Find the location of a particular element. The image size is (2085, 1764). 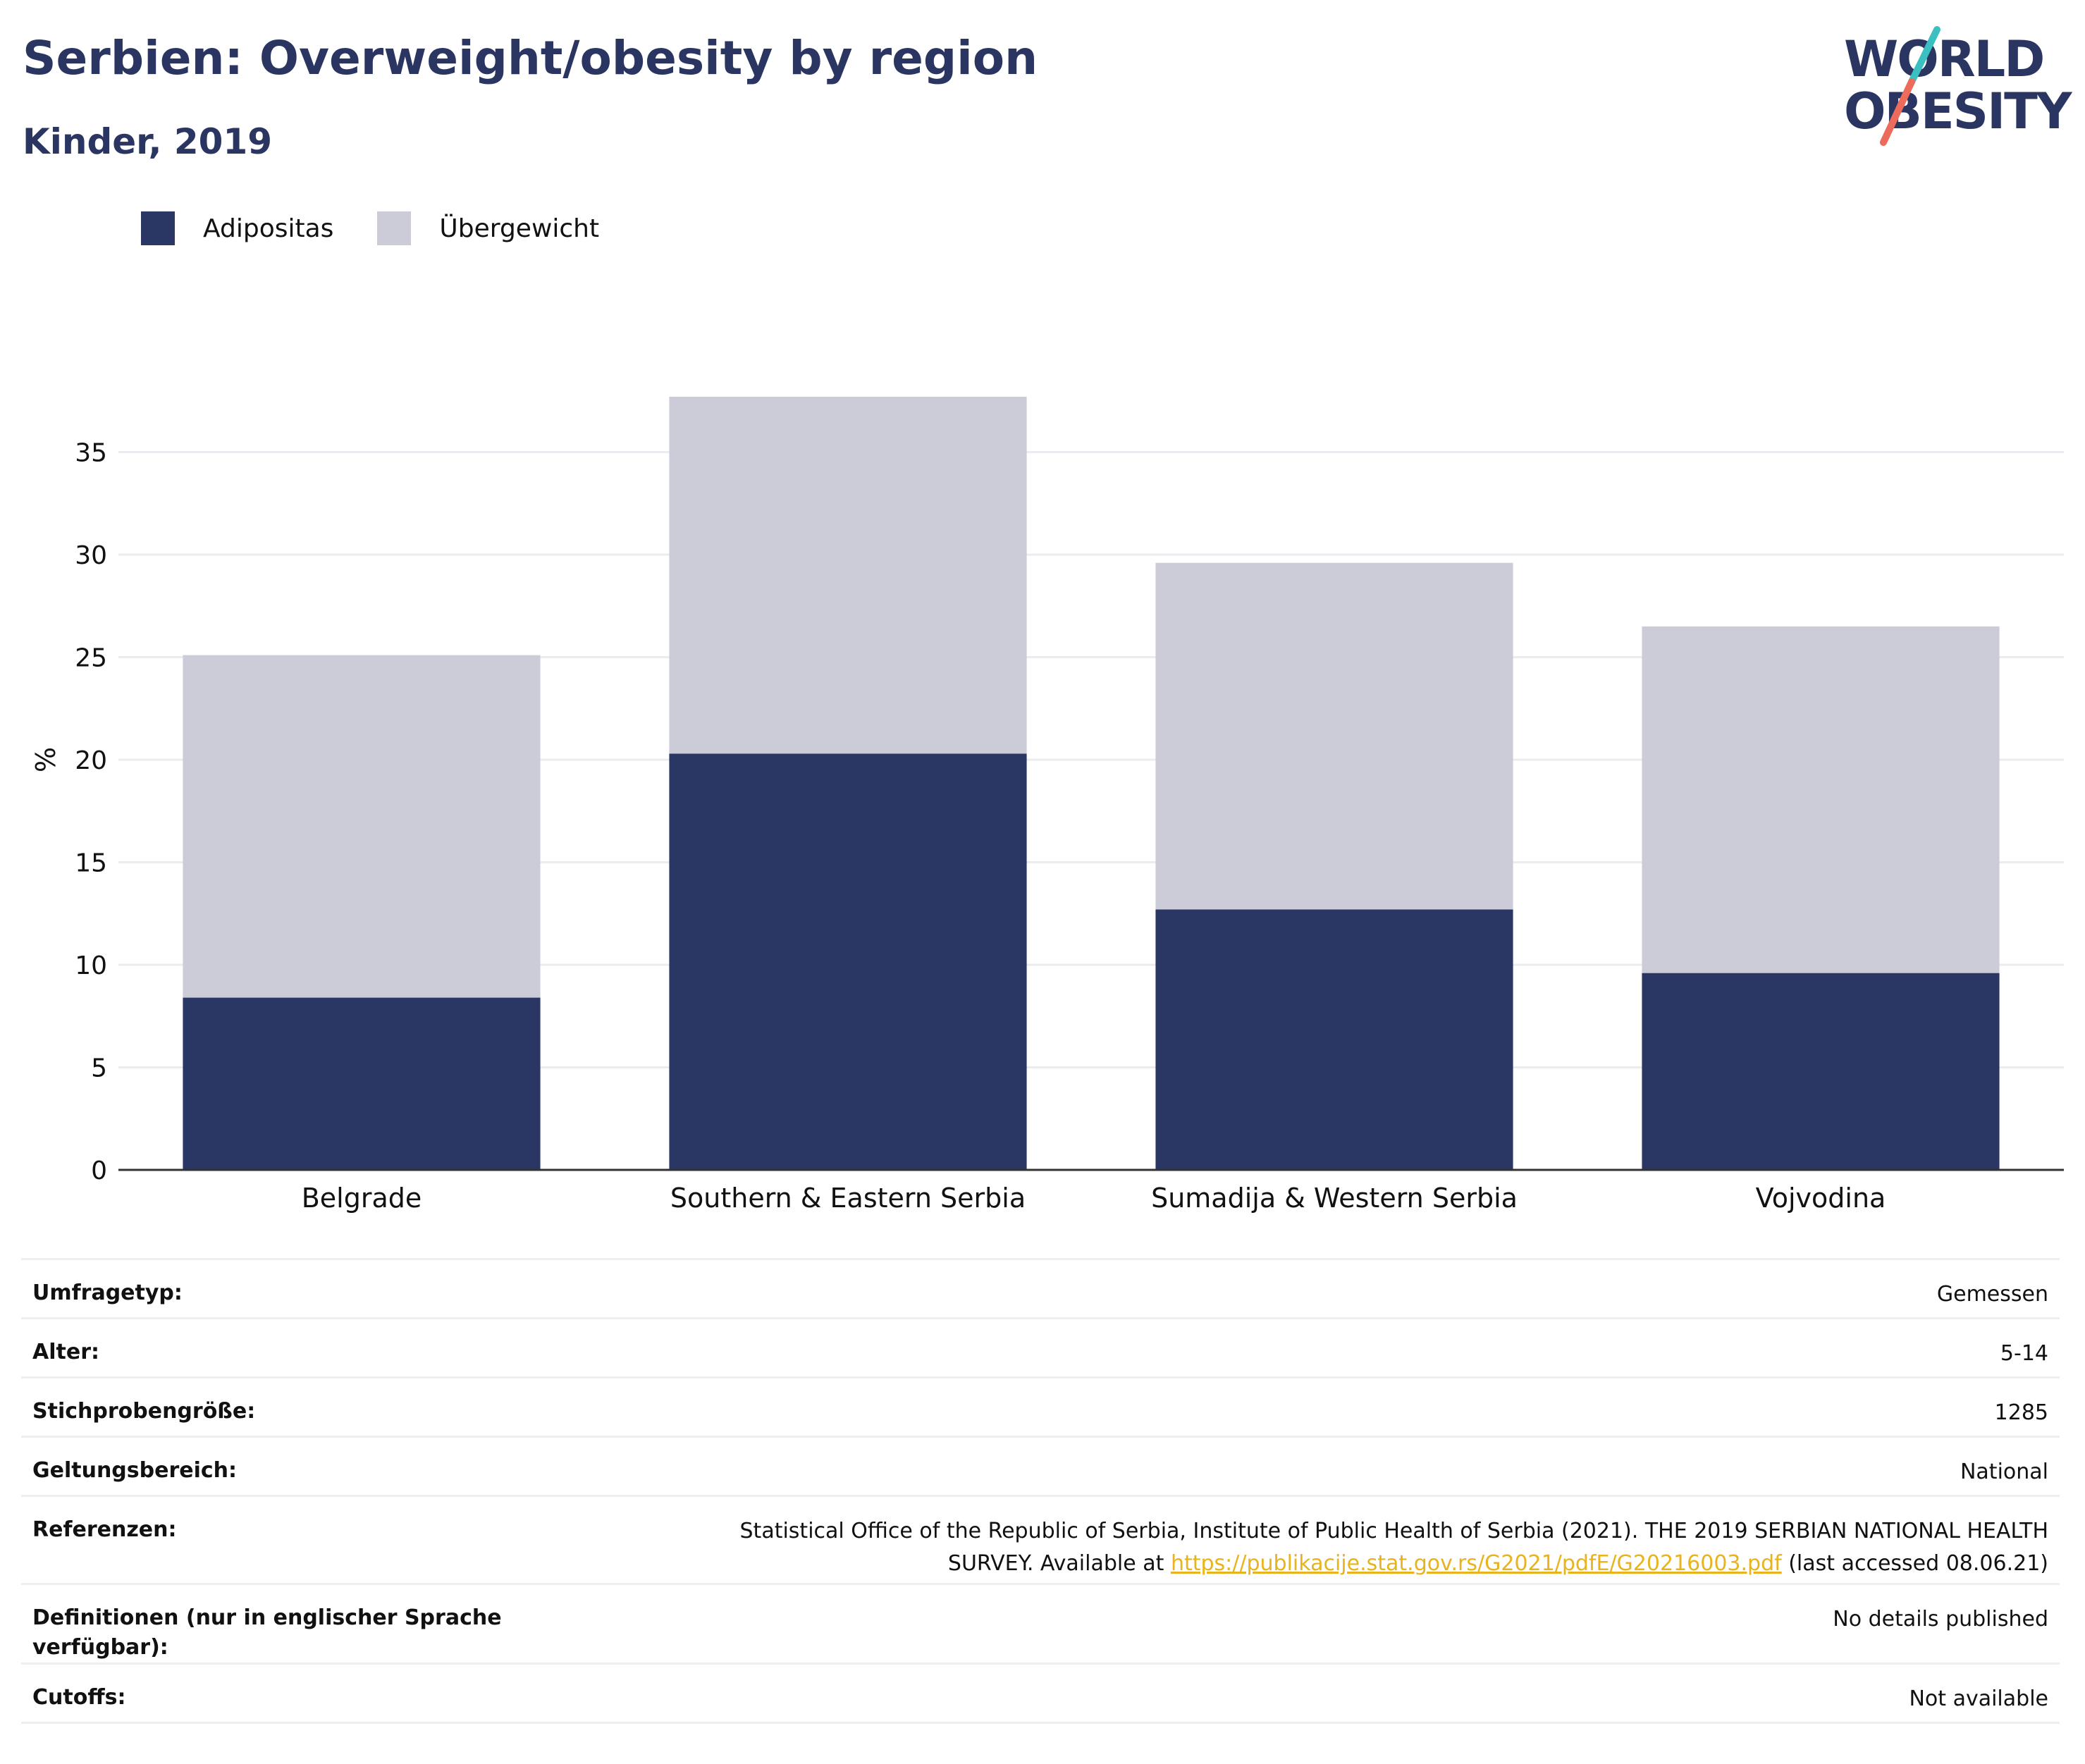

legend-swatch-obesity is located at coordinates (158, 228).